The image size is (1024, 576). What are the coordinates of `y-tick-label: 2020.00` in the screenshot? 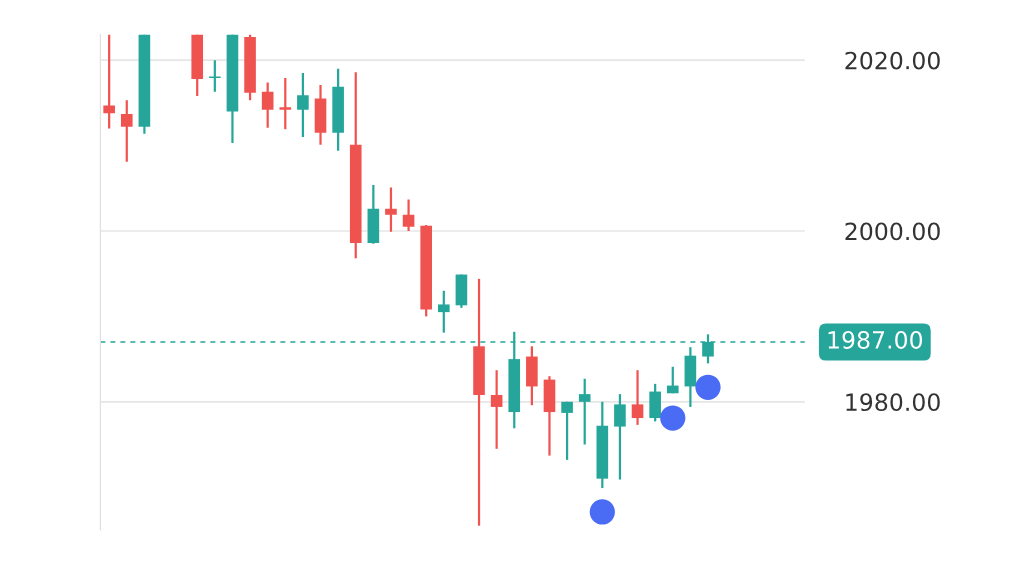 It's located at (892, 60).